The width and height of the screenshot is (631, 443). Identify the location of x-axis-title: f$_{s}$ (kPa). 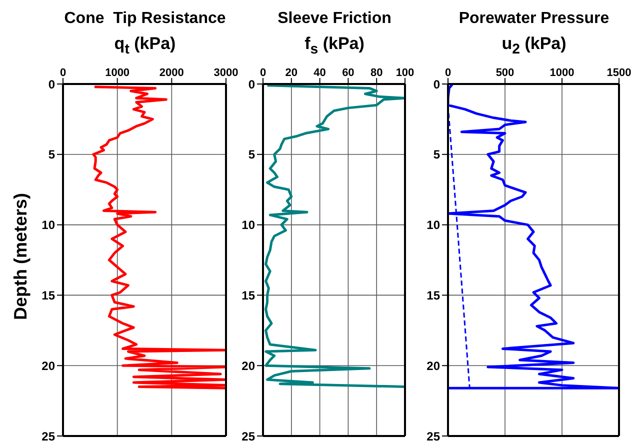
(335, 46).